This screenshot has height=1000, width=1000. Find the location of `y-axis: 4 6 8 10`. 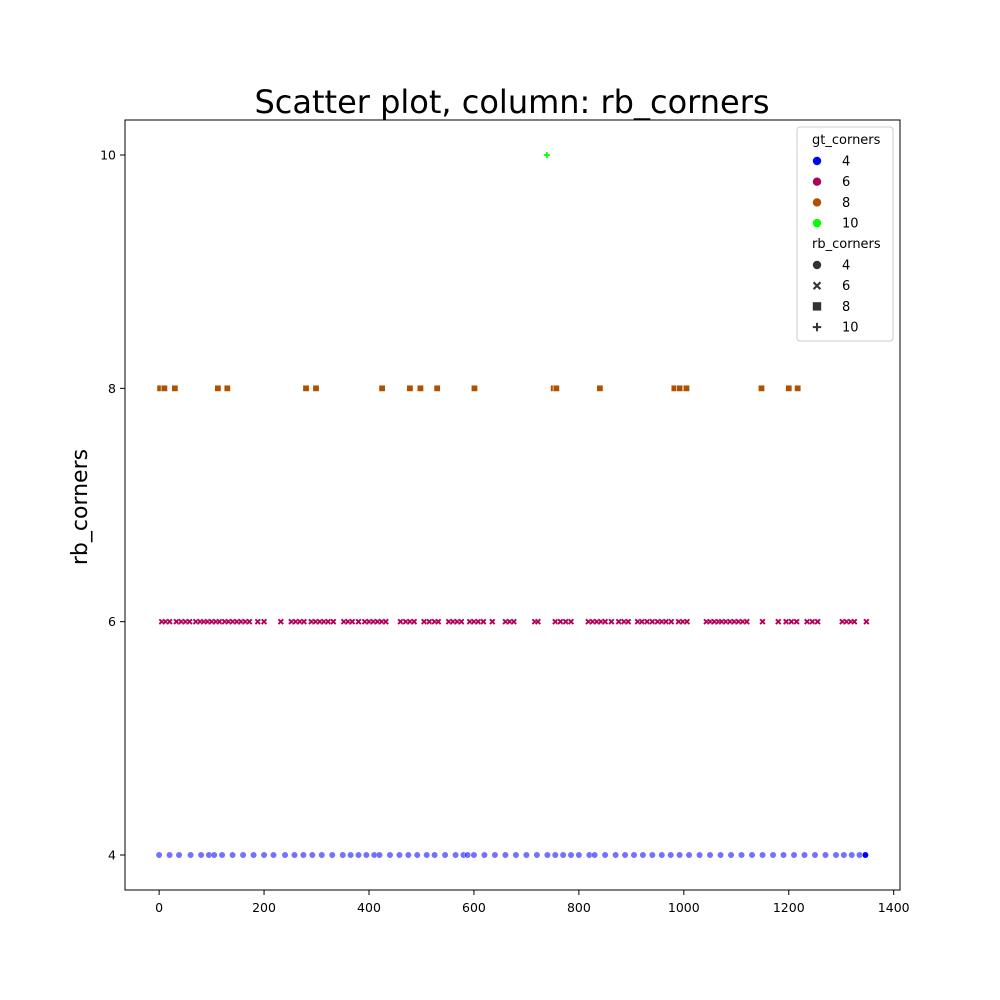

y-axis: 4 6 8 10 is located at coordinates (112, 505).